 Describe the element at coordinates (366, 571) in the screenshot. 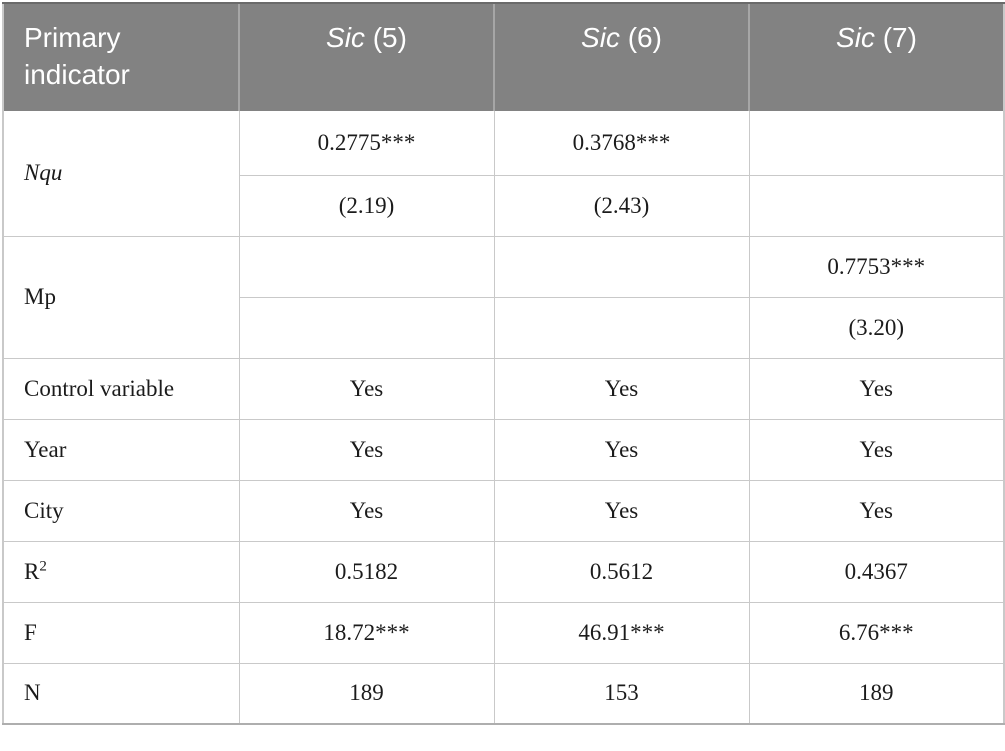

I see `cell-rsq-sic5: 0.5182` at that location.